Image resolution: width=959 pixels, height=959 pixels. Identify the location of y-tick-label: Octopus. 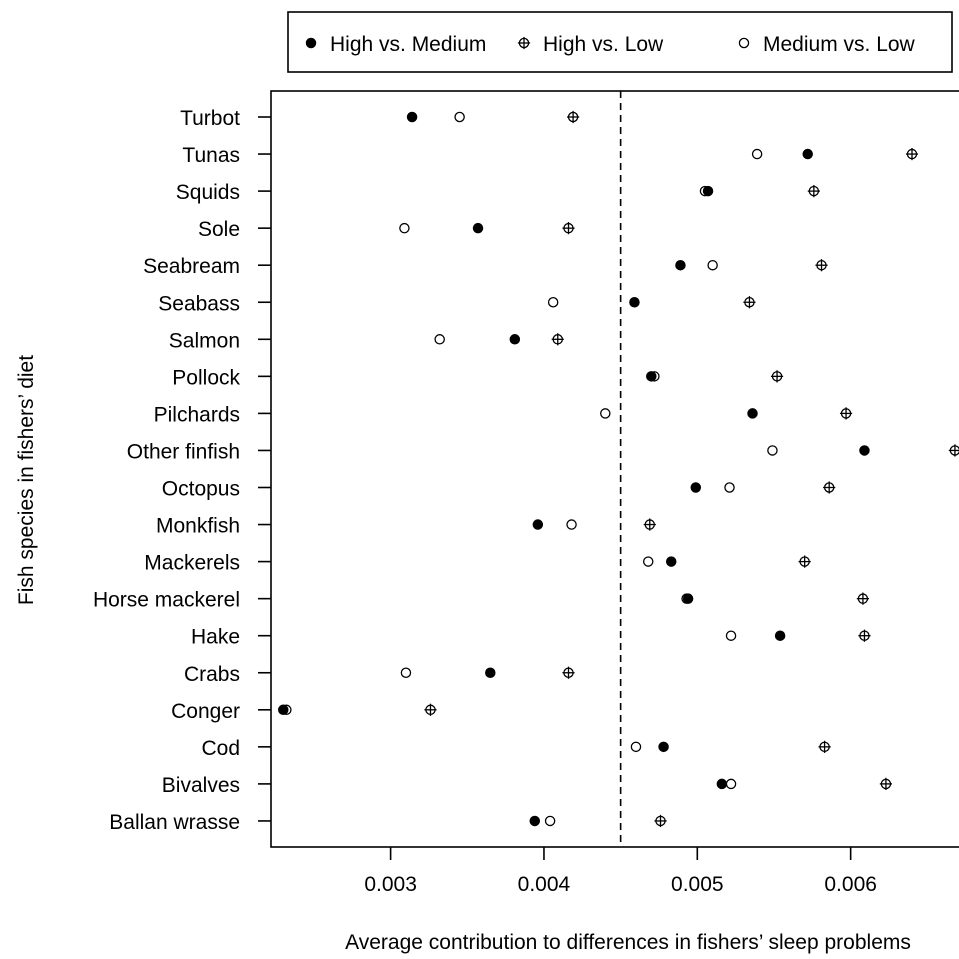
(201, 489).